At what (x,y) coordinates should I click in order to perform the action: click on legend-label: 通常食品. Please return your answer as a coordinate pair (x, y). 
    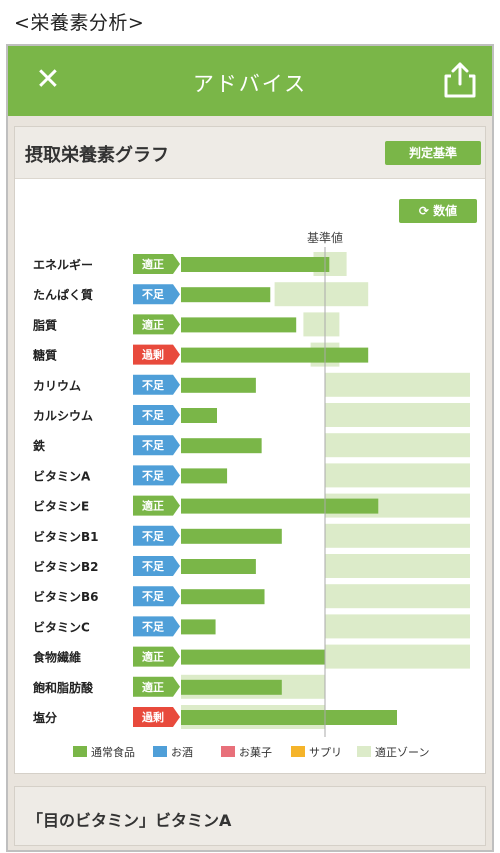
    Looking at the image, I should click on (113, 752).